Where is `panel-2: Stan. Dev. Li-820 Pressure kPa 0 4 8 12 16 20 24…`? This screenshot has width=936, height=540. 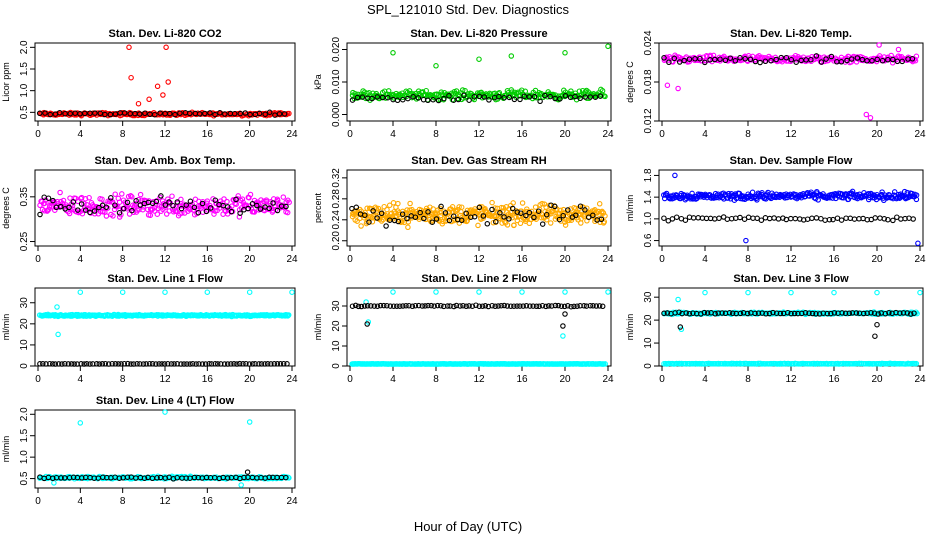
panel-2: Stan. Dev. Li-820 Pressure kPa 0 4 8 12 16 20 24… is located at coordinates (463, 84).